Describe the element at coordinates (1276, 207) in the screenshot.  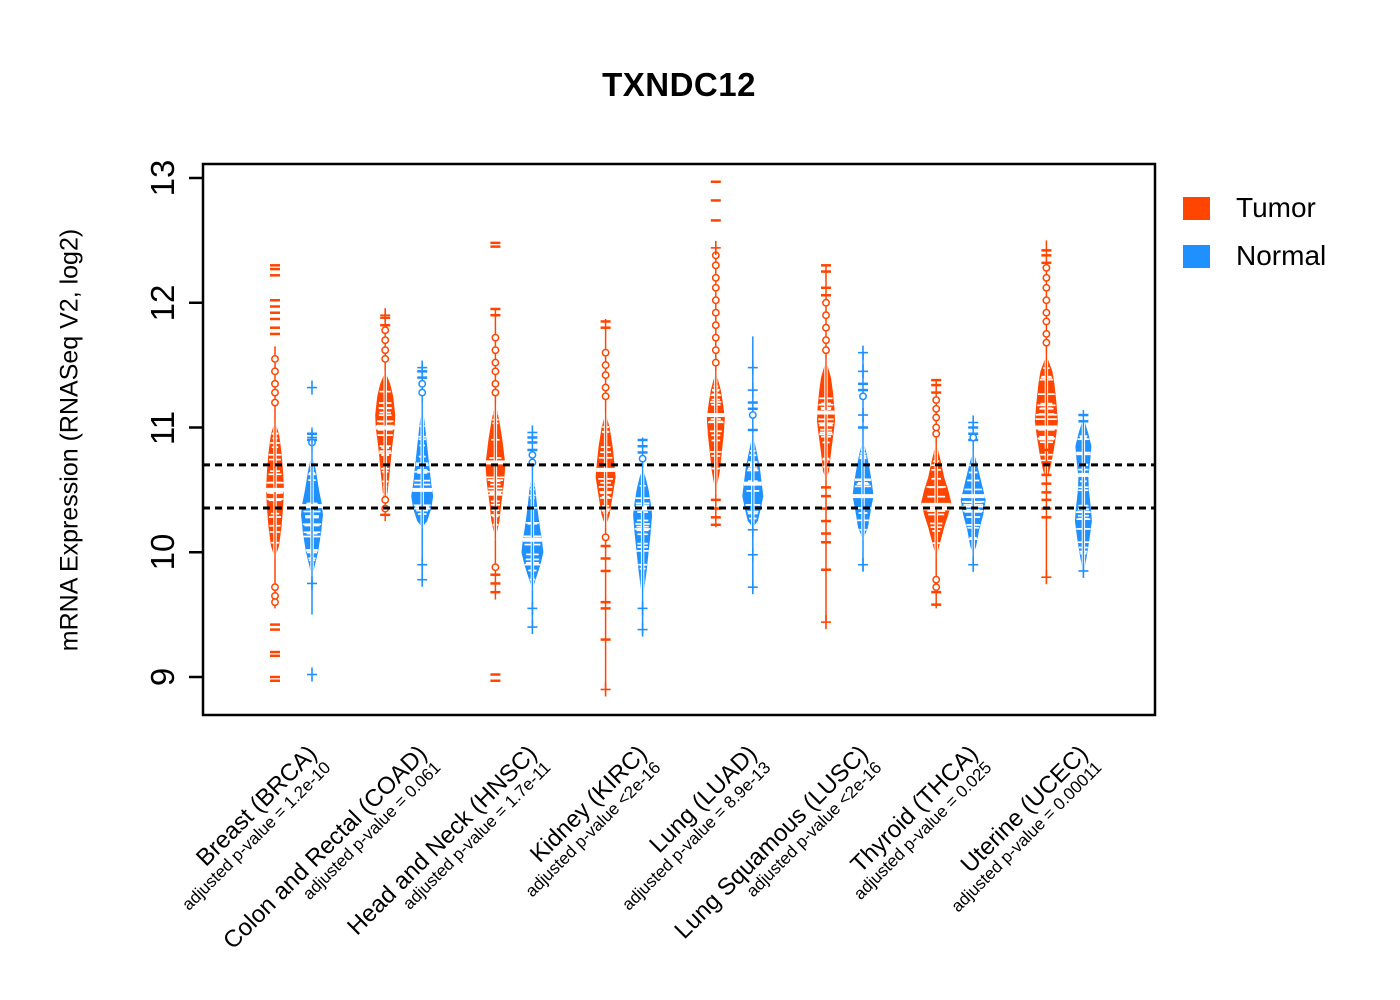
I see `legend-label-tumor: Tumor` at that location.